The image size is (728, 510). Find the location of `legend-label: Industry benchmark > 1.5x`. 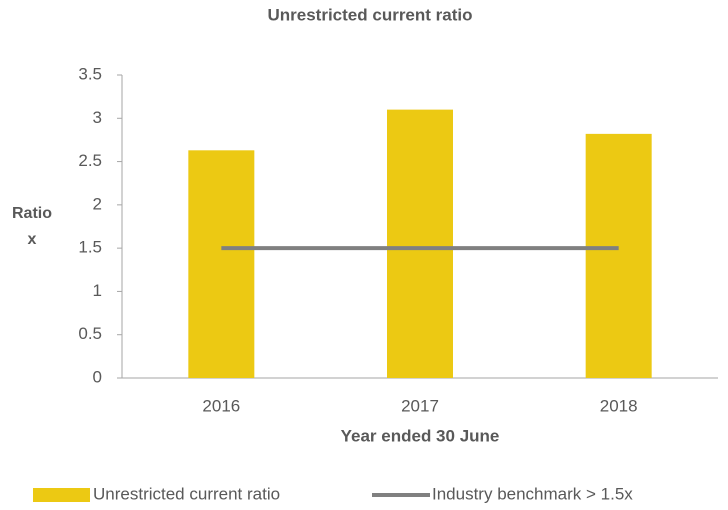

legend-label: Industry benchmark > 1.5x is located at coordinates (532, 493).